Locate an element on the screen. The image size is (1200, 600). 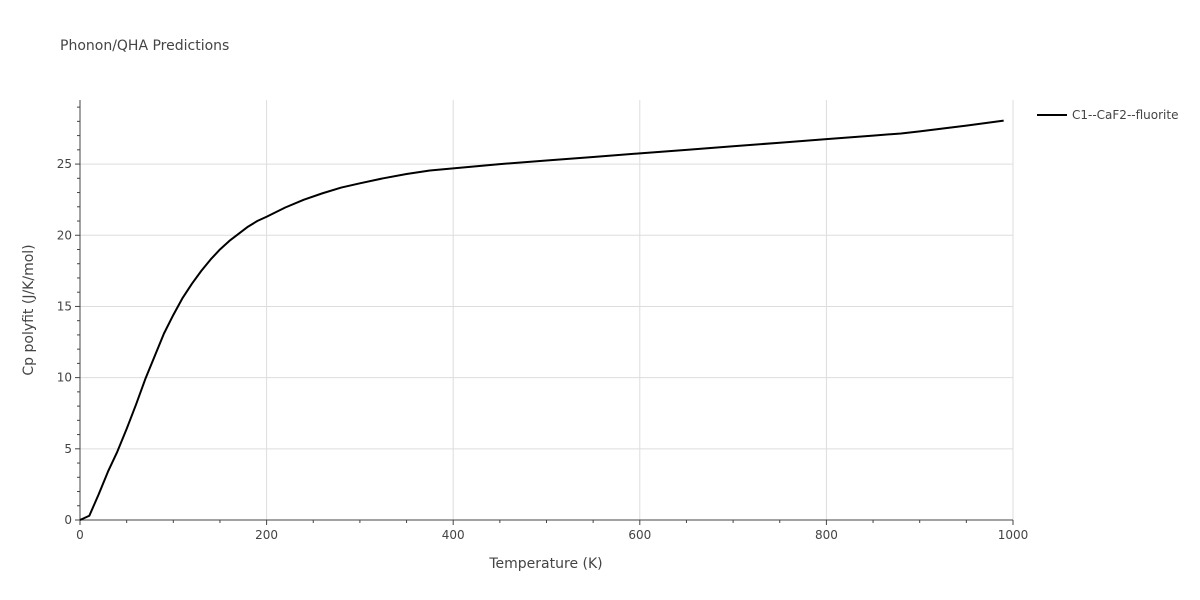
x-tick-label: 1000 is located at coordinates (1013, 535).